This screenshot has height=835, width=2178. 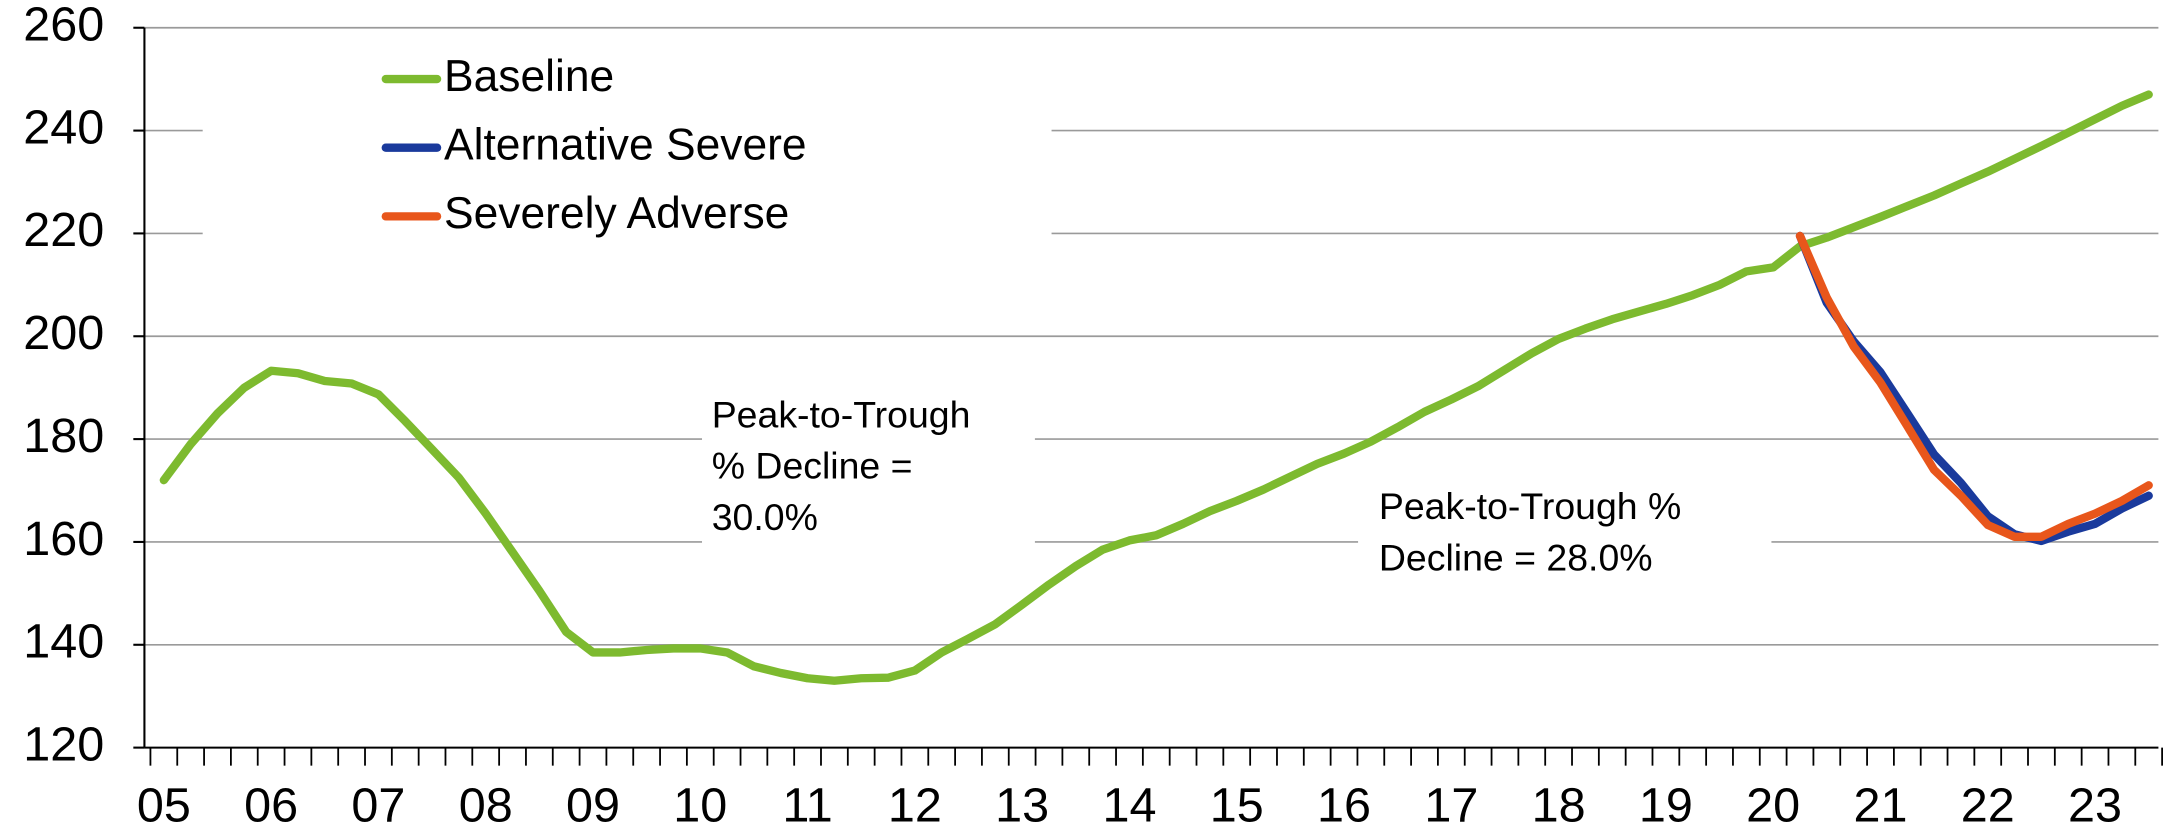 What do you see at coordinates (2095, 805) in the screenshot?
I see `x-tick-label: 23` at bounding box center [2095, 805].